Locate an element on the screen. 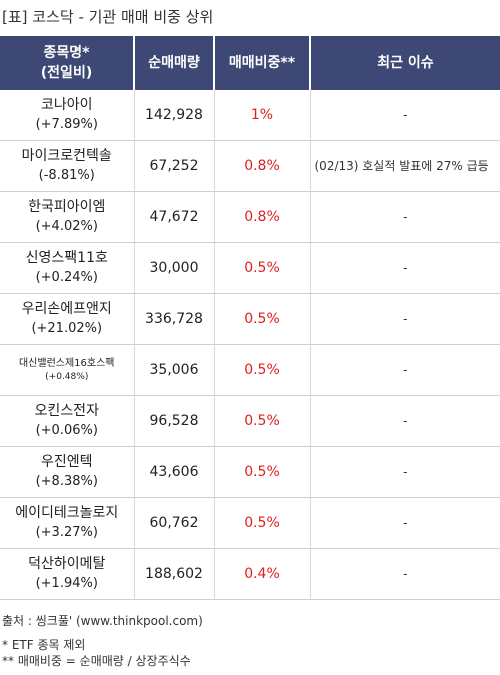  stock-name-cell: 우진엔텍 (+8.38%) is located at coordinates (67, 472).